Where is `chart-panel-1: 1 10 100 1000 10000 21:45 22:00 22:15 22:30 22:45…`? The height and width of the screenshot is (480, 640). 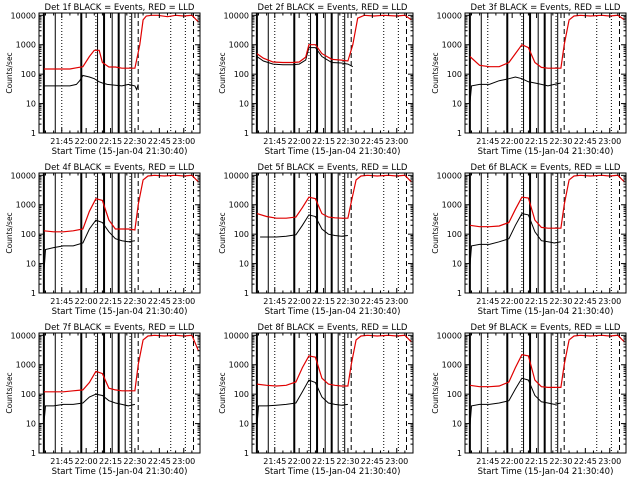
chart-panel-1: 1 10 100 1000 10000 21:45 22:00 22:15 22:30 22:45… is located at coordinates (103, 80).